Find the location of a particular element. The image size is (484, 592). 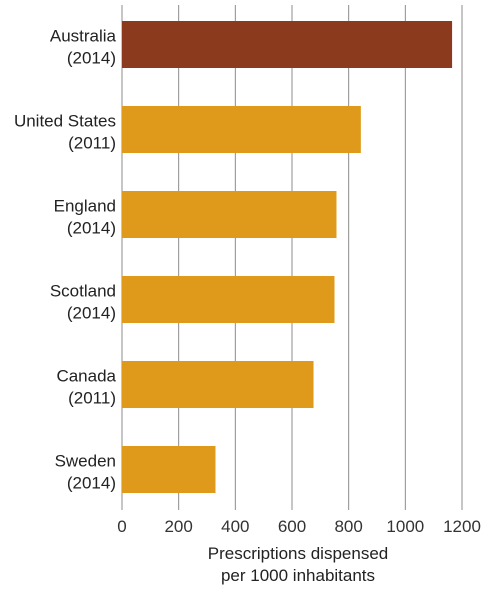

category-label-name: Canada is located at coordinates (86, 376).